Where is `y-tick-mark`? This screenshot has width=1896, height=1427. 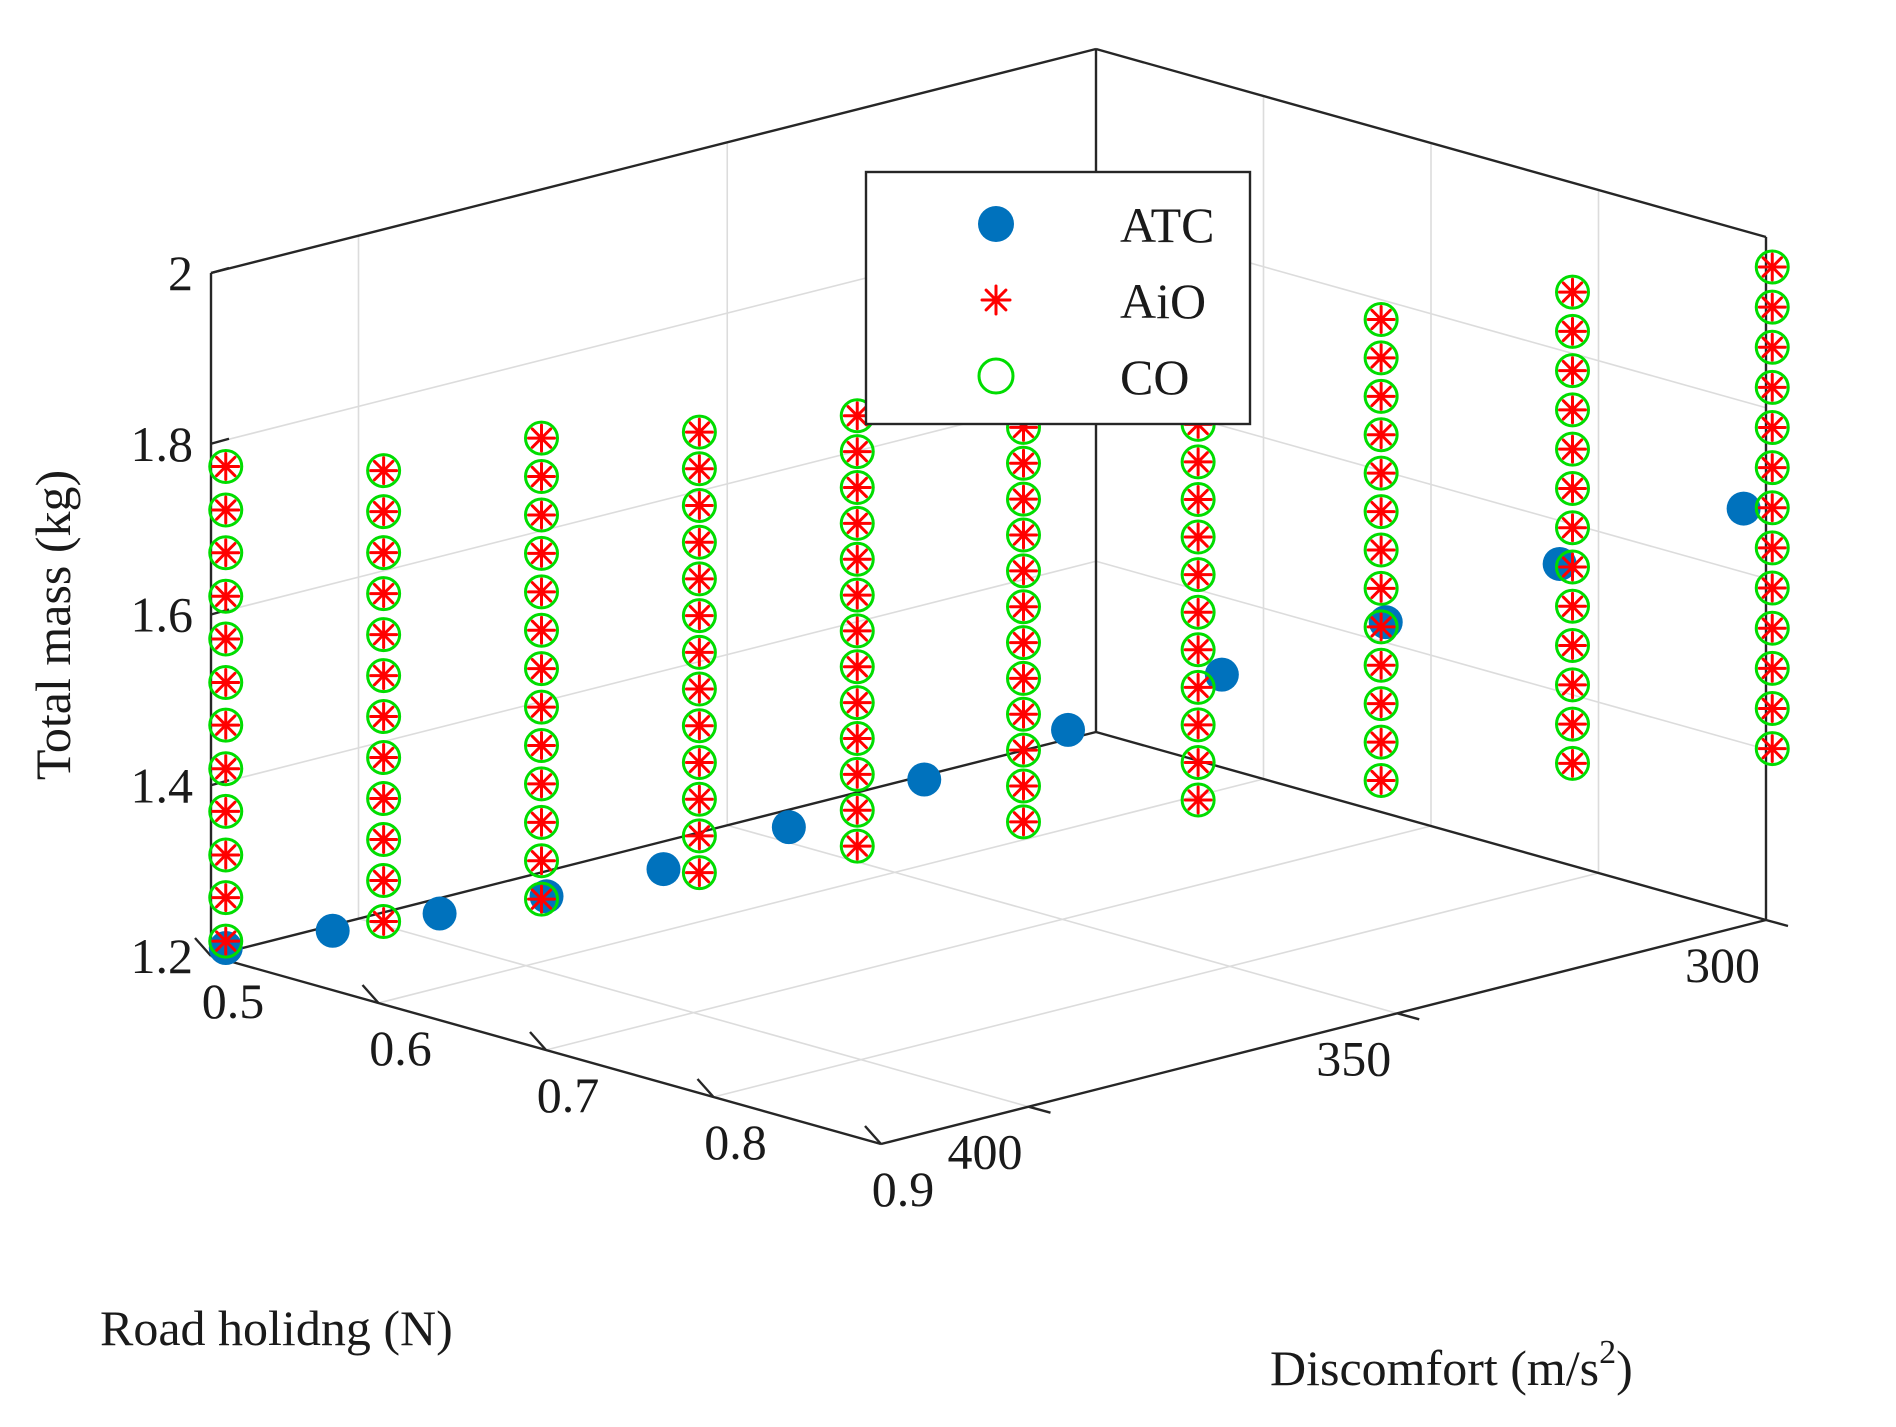
y-tick-mark is located at coordinates (1408, 1016).